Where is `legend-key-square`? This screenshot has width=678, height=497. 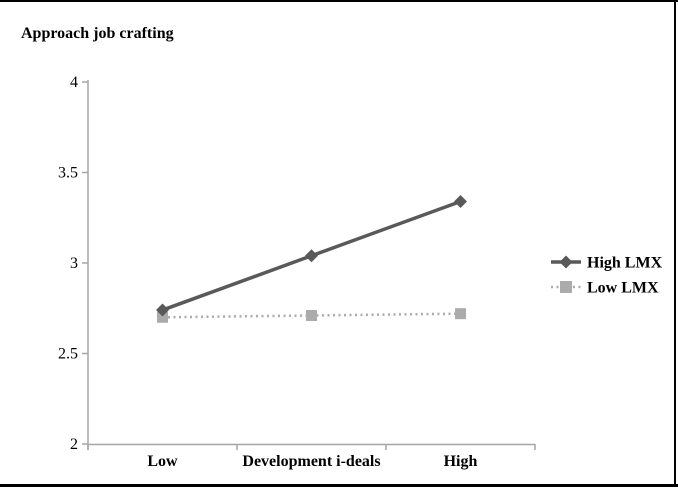
legend-key-square is located at coordinates (566, 287).